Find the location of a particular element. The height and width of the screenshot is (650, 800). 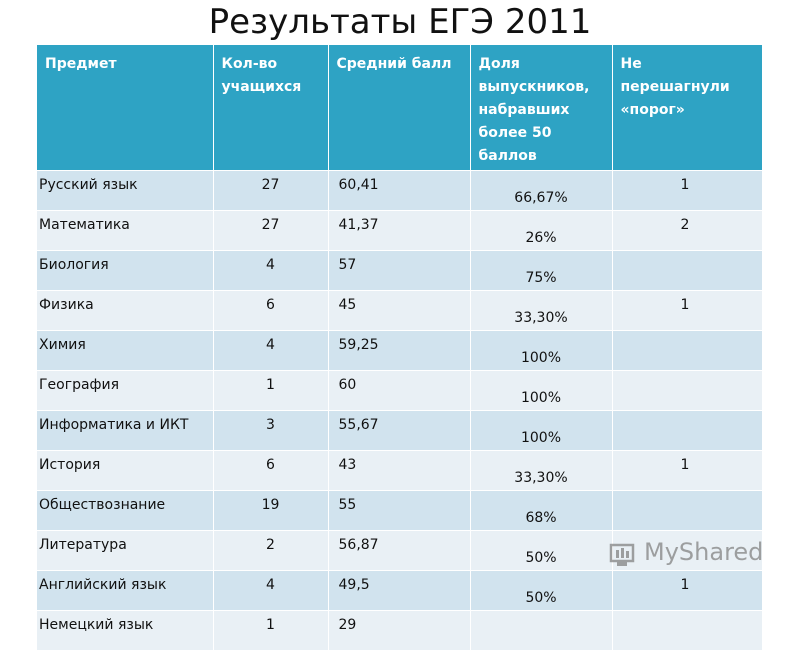

table-cell: 68% is located at coordinates (541, 511).